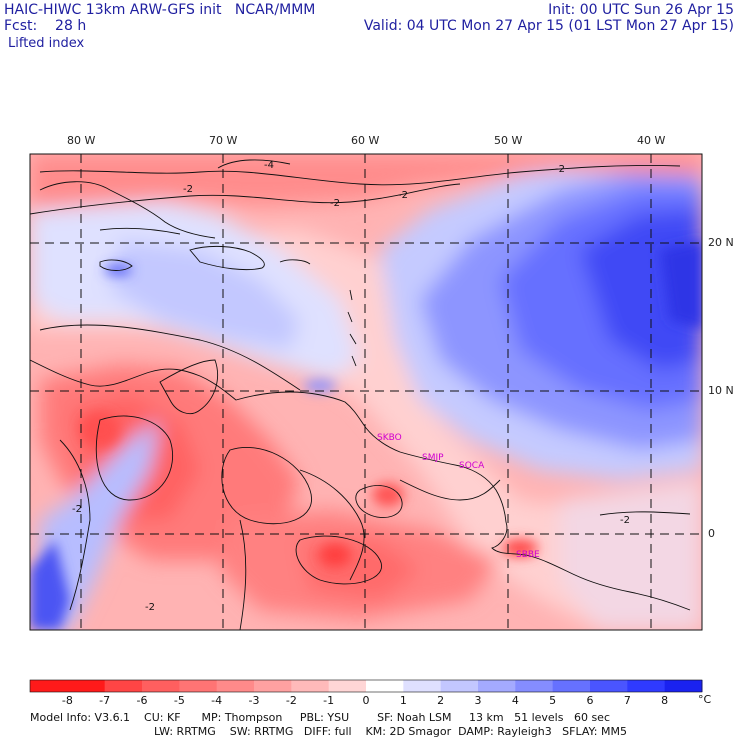  Describe the element at coordinates (651, 140) in the screenshot. I see `lon-label: 40 W` at that location.